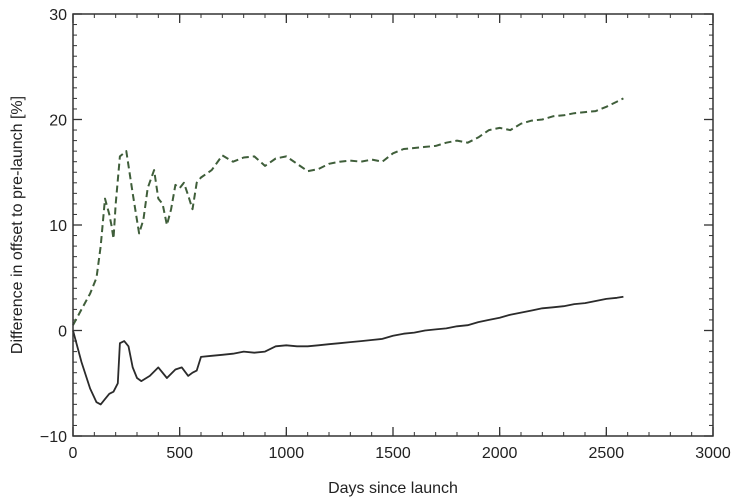  Describe the element at coordinates (393, 453) in the screenshot. I see `x-tick-label: 1500` at that location.